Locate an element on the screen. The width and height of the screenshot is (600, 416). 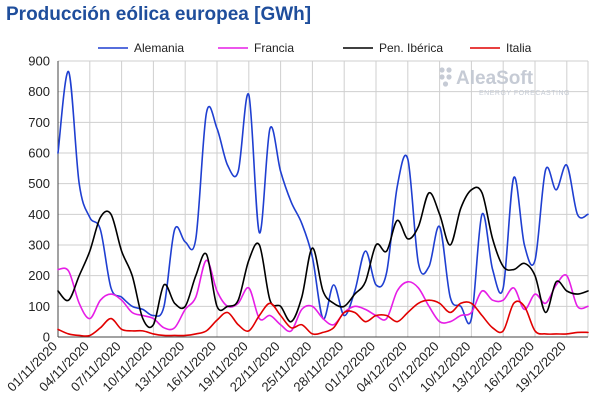
aleasoft-logo: AleaSoft ENERGY FORECASTING is located at coordinates (504, 82).